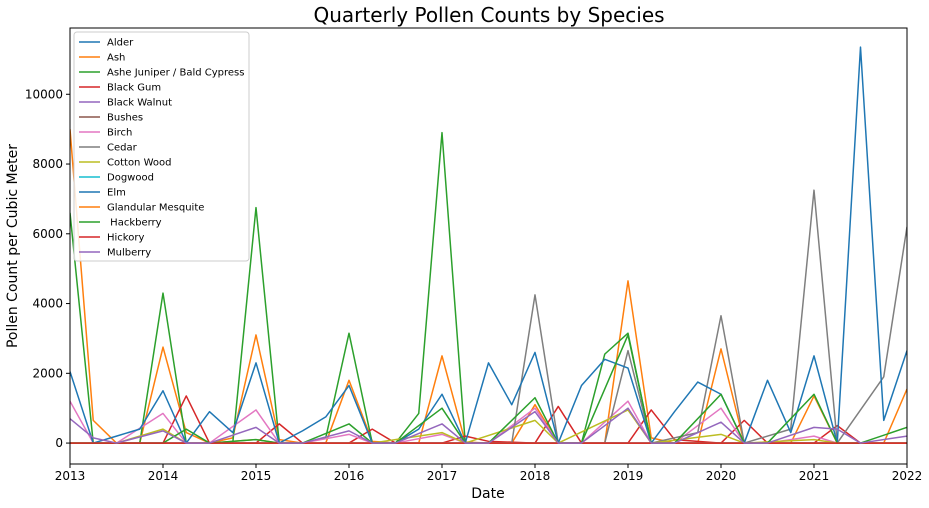  I want to click on legend-label: Black Walnut, so click(139, 103).